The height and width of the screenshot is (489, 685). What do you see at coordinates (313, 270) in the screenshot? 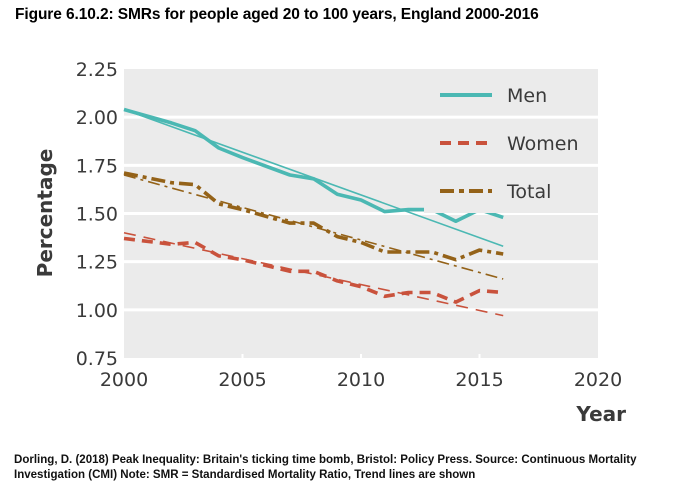
I see `series-line-women` at bounding box center [313, 270].